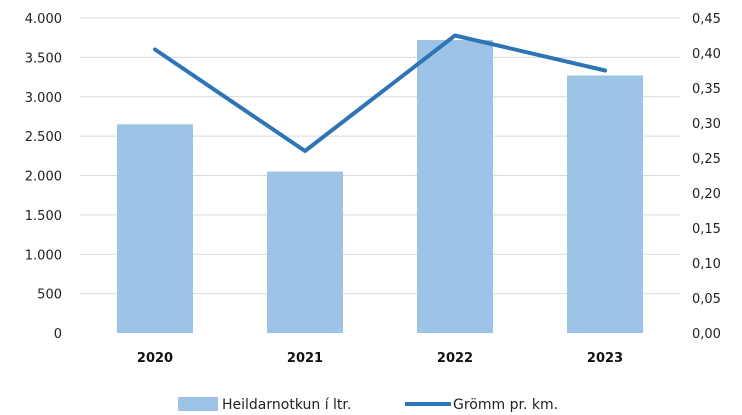  What do you see at coordinates (43, 58) in the screenshot?
I see `left-tick-label: 3.500` at bounding box center [43, 58].